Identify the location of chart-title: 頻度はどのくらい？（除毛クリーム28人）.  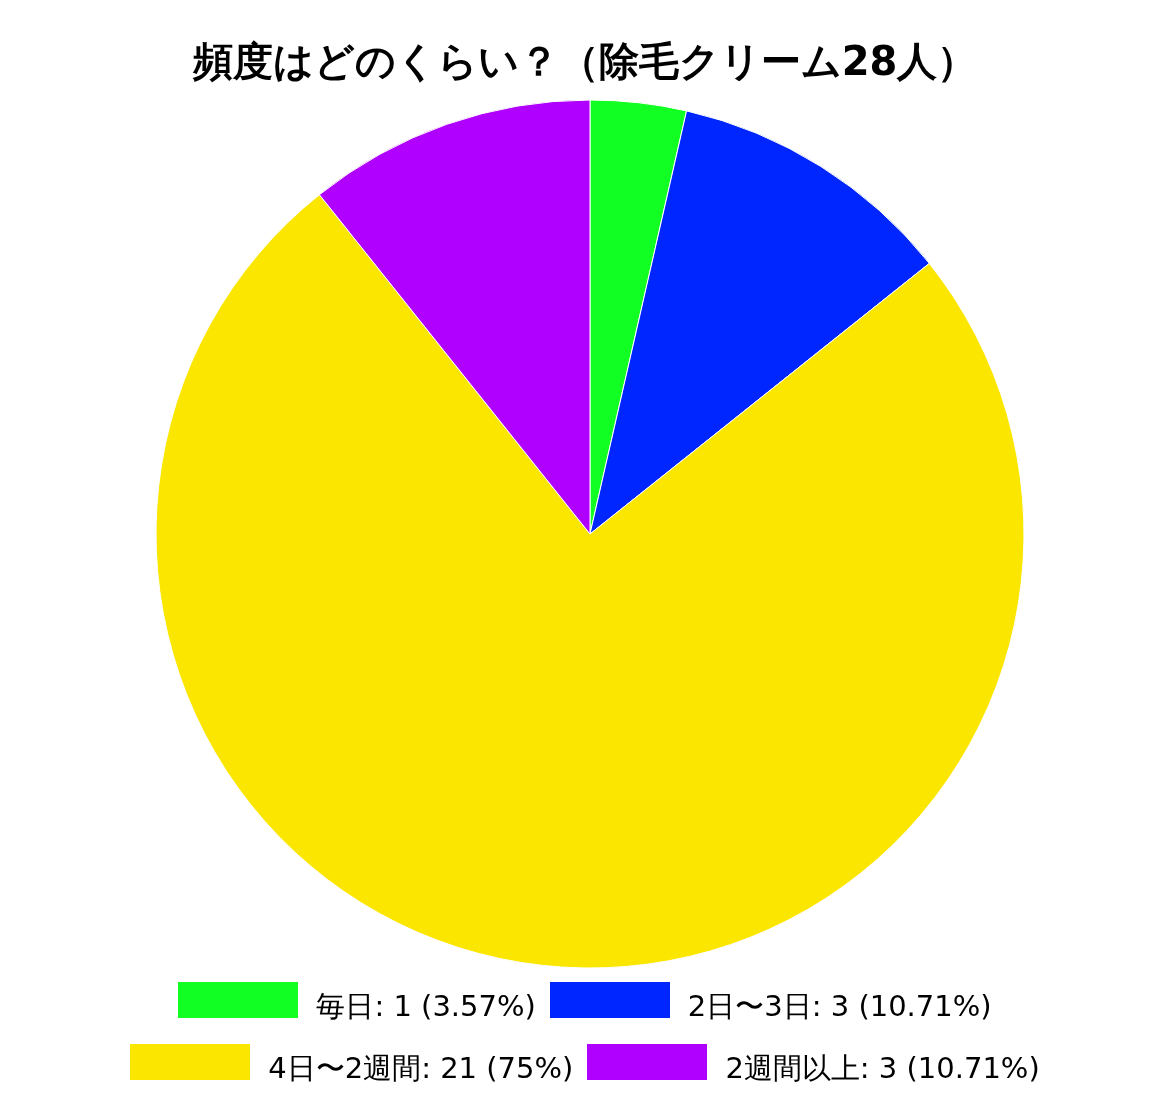
(585, 61).